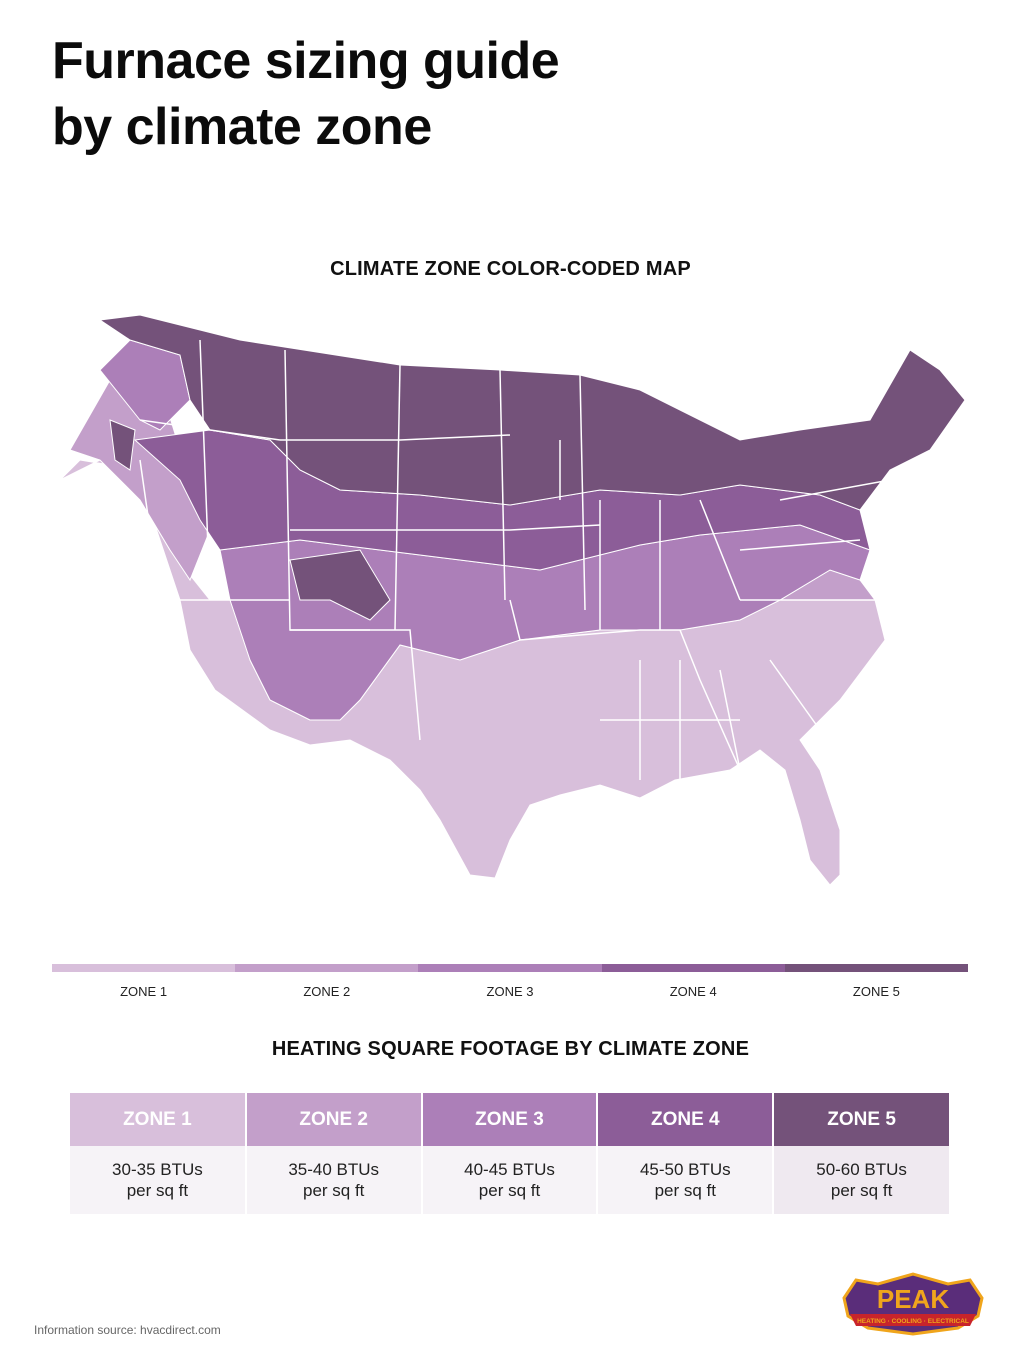 This screenshot has width=1021, height=1361. I want to click on legend-label-zone5: ZONE 5, so click(876, 991).